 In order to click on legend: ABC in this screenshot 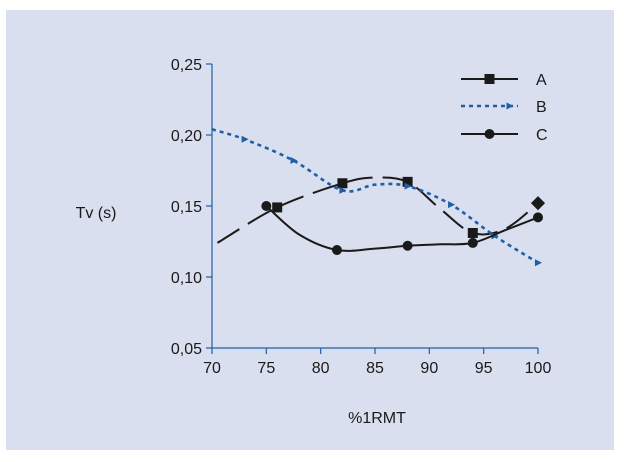, I will do `click(504, 108)`.